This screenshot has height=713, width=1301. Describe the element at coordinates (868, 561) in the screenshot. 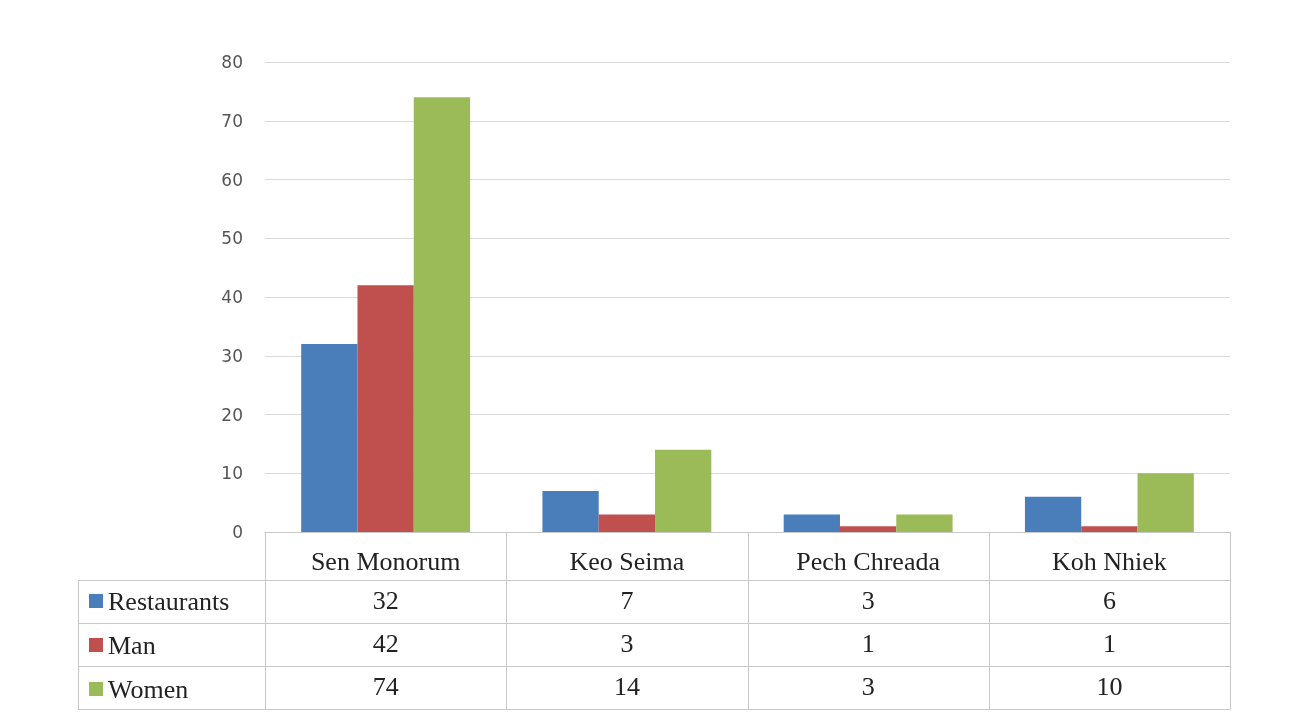

I see `x-tick-label: Pech Chreada` at that location.